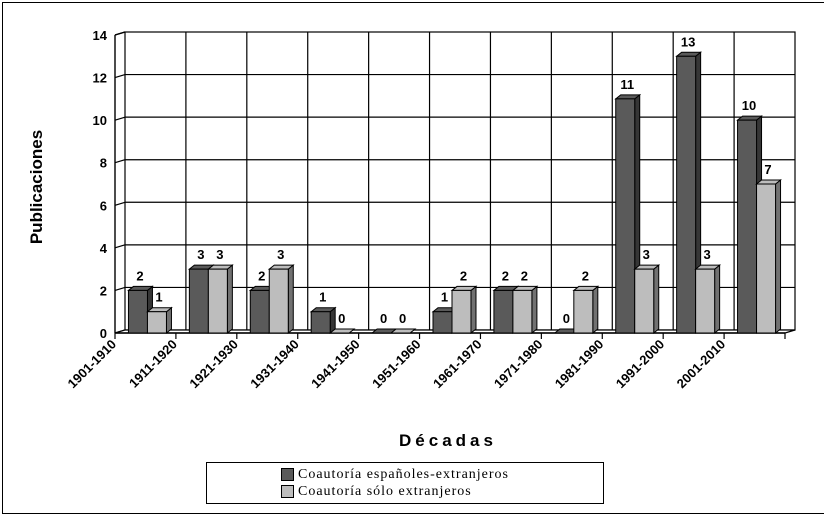  What do you see at coordinates (701, 364) in the screenshot?
I see `x-tick-label: 2001-2010` at bounding box center [701, 364].